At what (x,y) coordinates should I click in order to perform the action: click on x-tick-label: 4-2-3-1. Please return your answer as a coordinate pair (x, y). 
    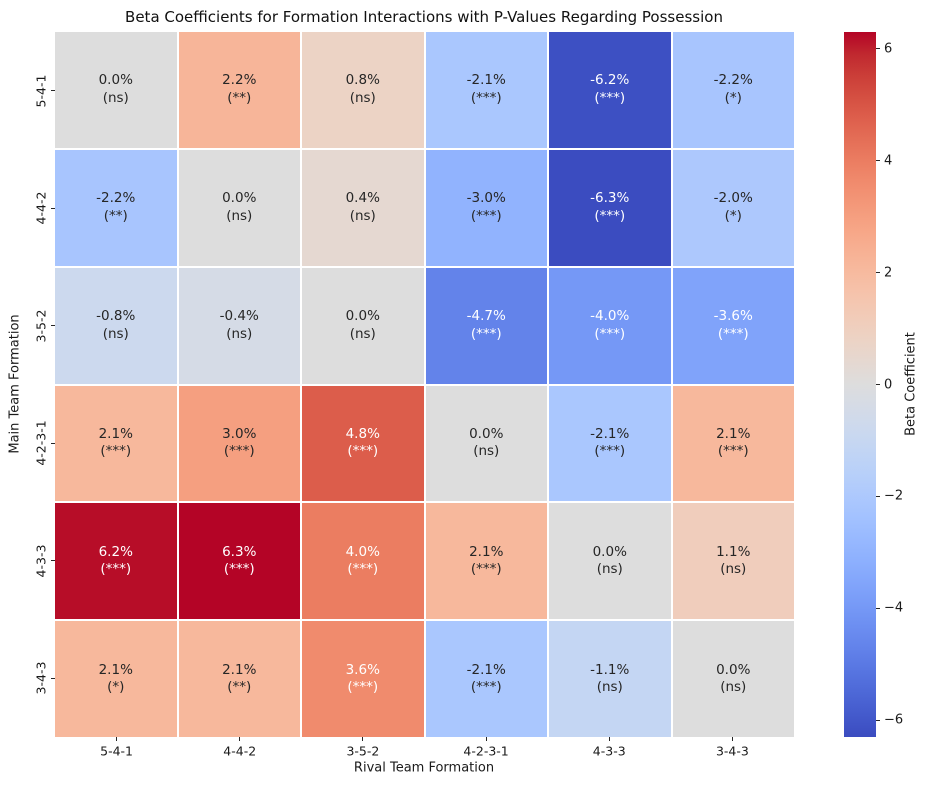
    Looking at the image, I should click on (486, 751).